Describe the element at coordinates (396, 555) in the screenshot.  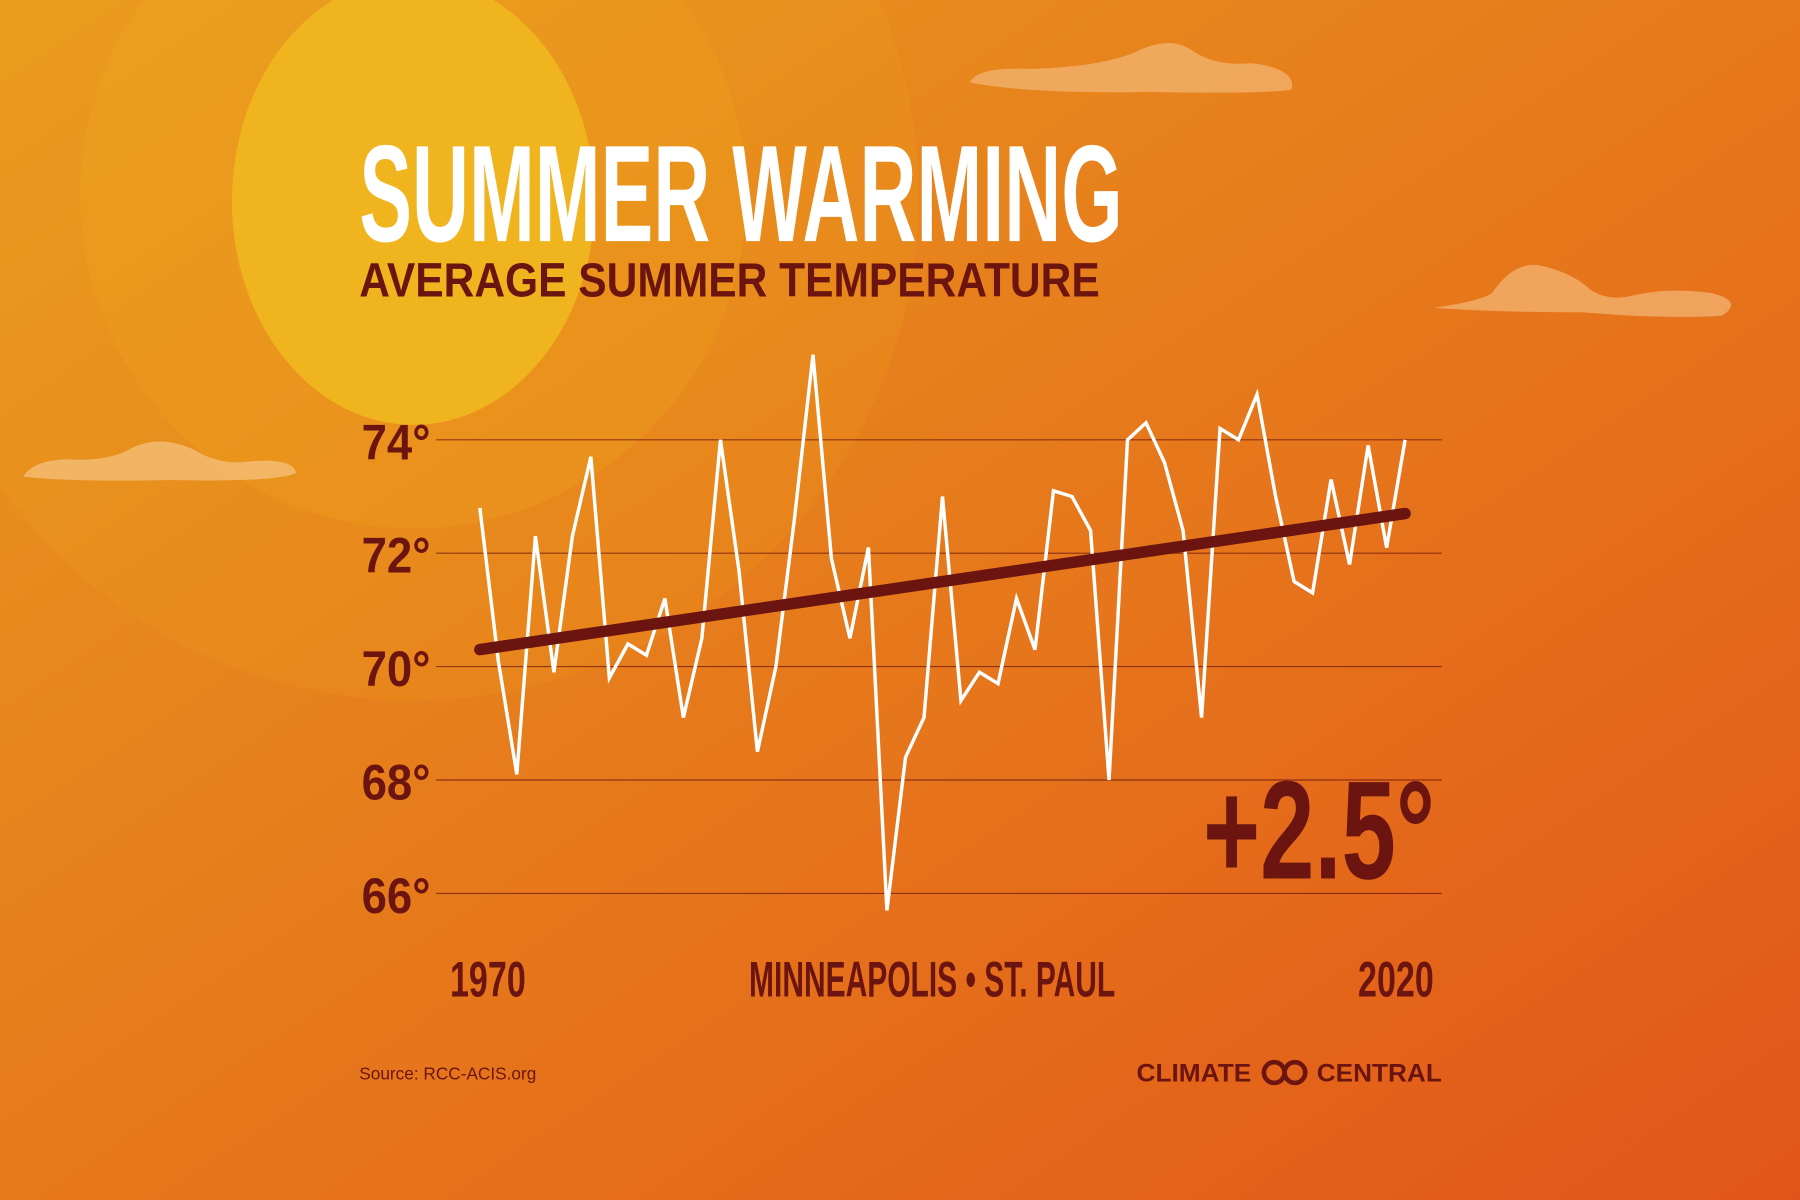
I see `y-tick-label: 72°` at that location.